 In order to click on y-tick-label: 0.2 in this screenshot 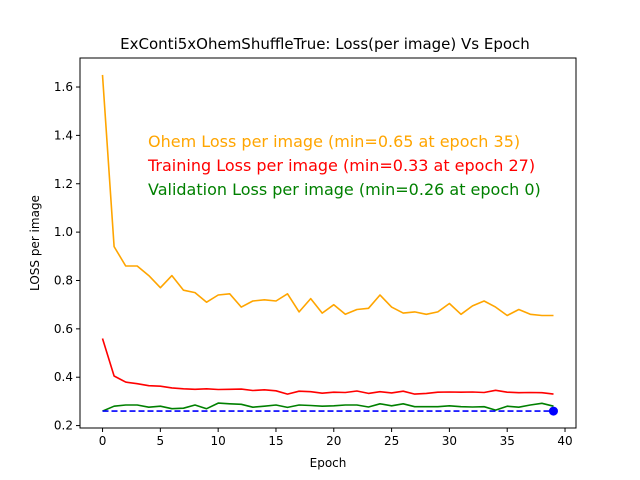, I will do `click(63, 426)`.